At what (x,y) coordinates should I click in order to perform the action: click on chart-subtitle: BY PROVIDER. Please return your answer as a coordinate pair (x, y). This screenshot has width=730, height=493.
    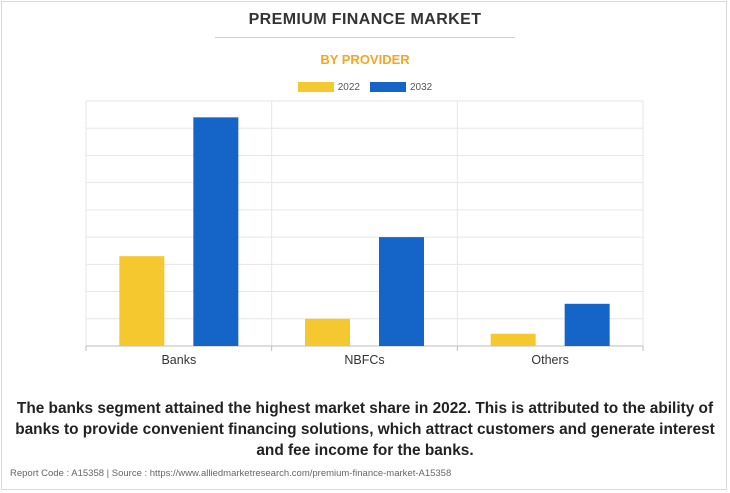
    Looking at the image, I should click on (365, 59).